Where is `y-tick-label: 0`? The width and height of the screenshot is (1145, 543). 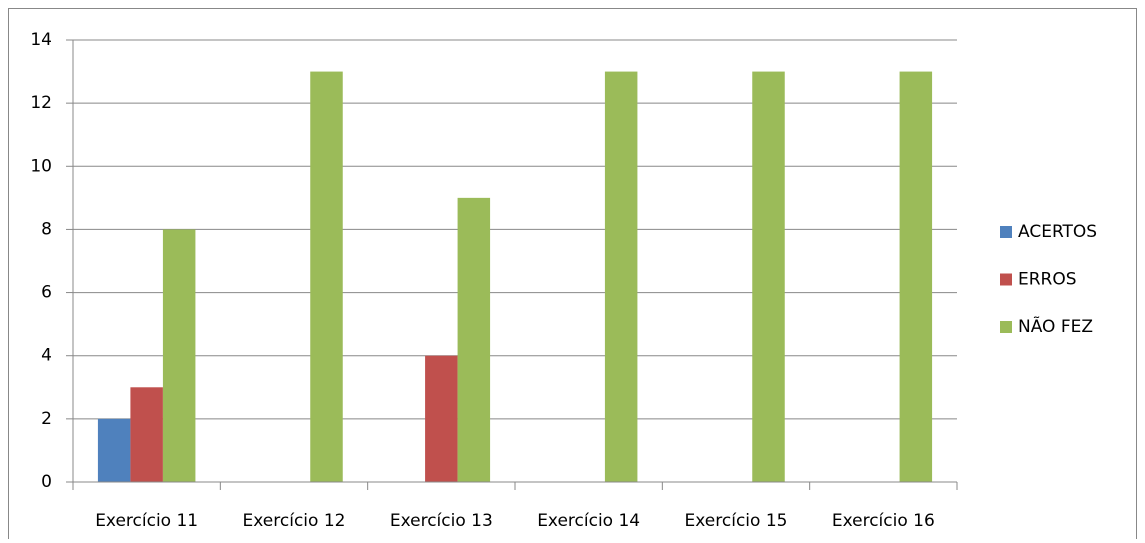 y-tick-label: 0 is located at coordinates (46, 482).